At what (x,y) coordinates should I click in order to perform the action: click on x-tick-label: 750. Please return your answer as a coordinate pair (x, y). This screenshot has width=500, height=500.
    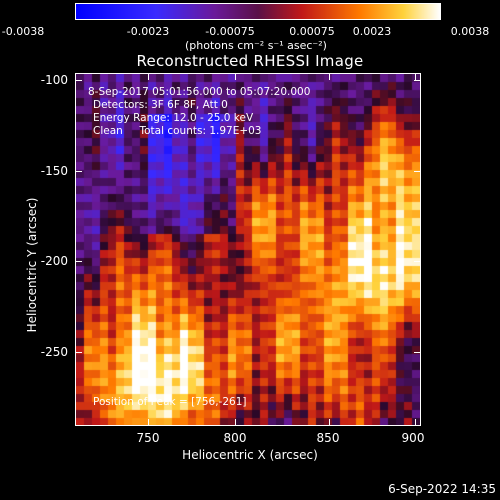
    Looking at the image, I should click on (148, 438).